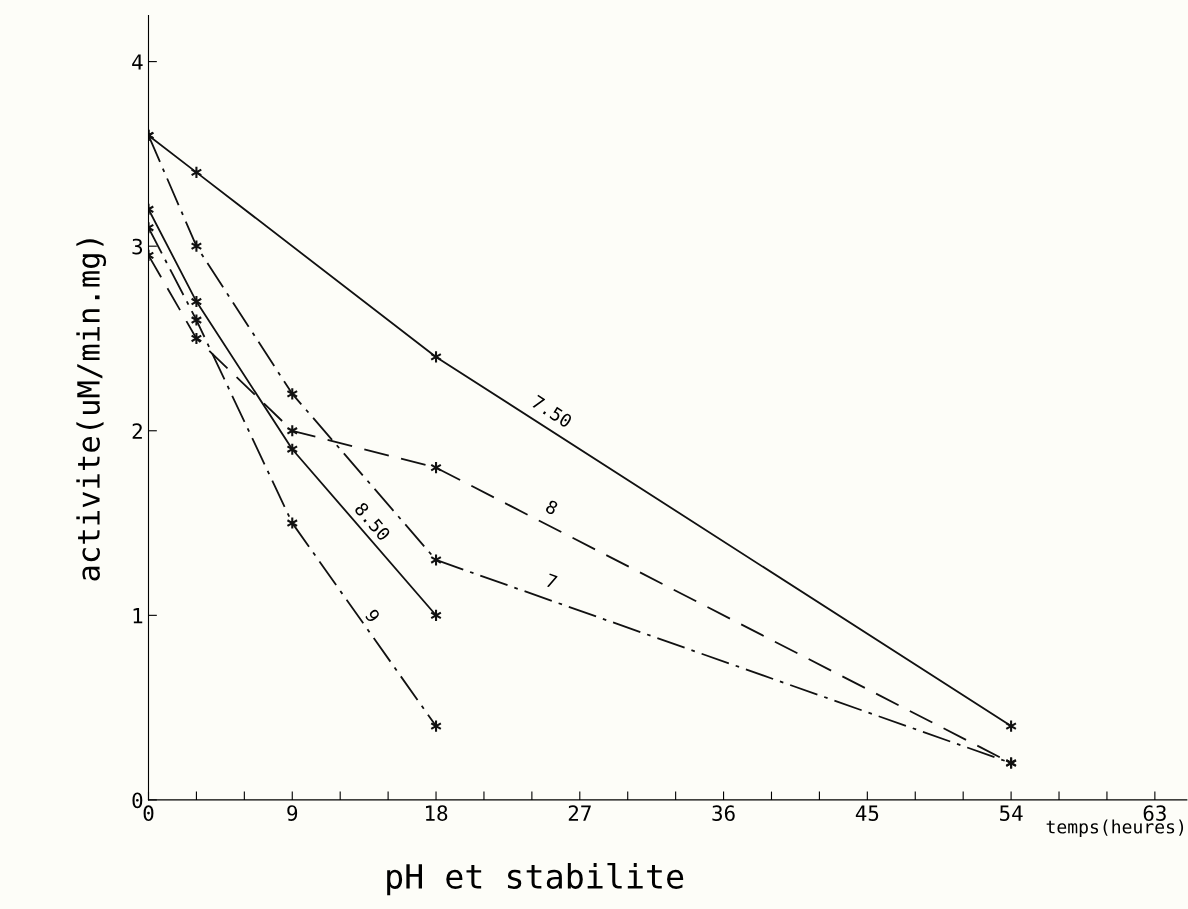 The height and width of the screenshot is (909, 1188). What do you see at coordinates (137, 800) in the screenshot?
I see `y-tick-label: 0` at bounding box center [137, 800].